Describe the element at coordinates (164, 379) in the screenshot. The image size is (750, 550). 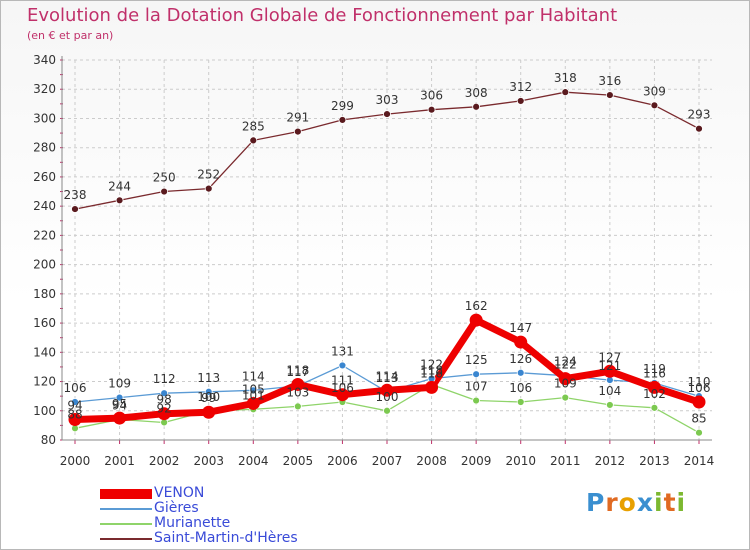
I see `data-label: 112` at that location.